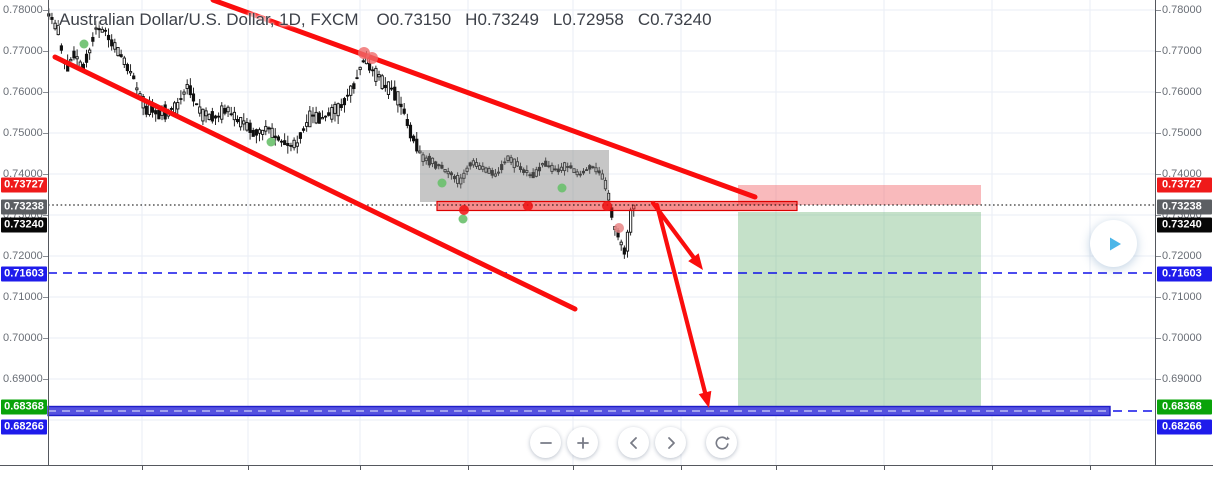  I want to click on scroll-left-button, so click(633, 442).